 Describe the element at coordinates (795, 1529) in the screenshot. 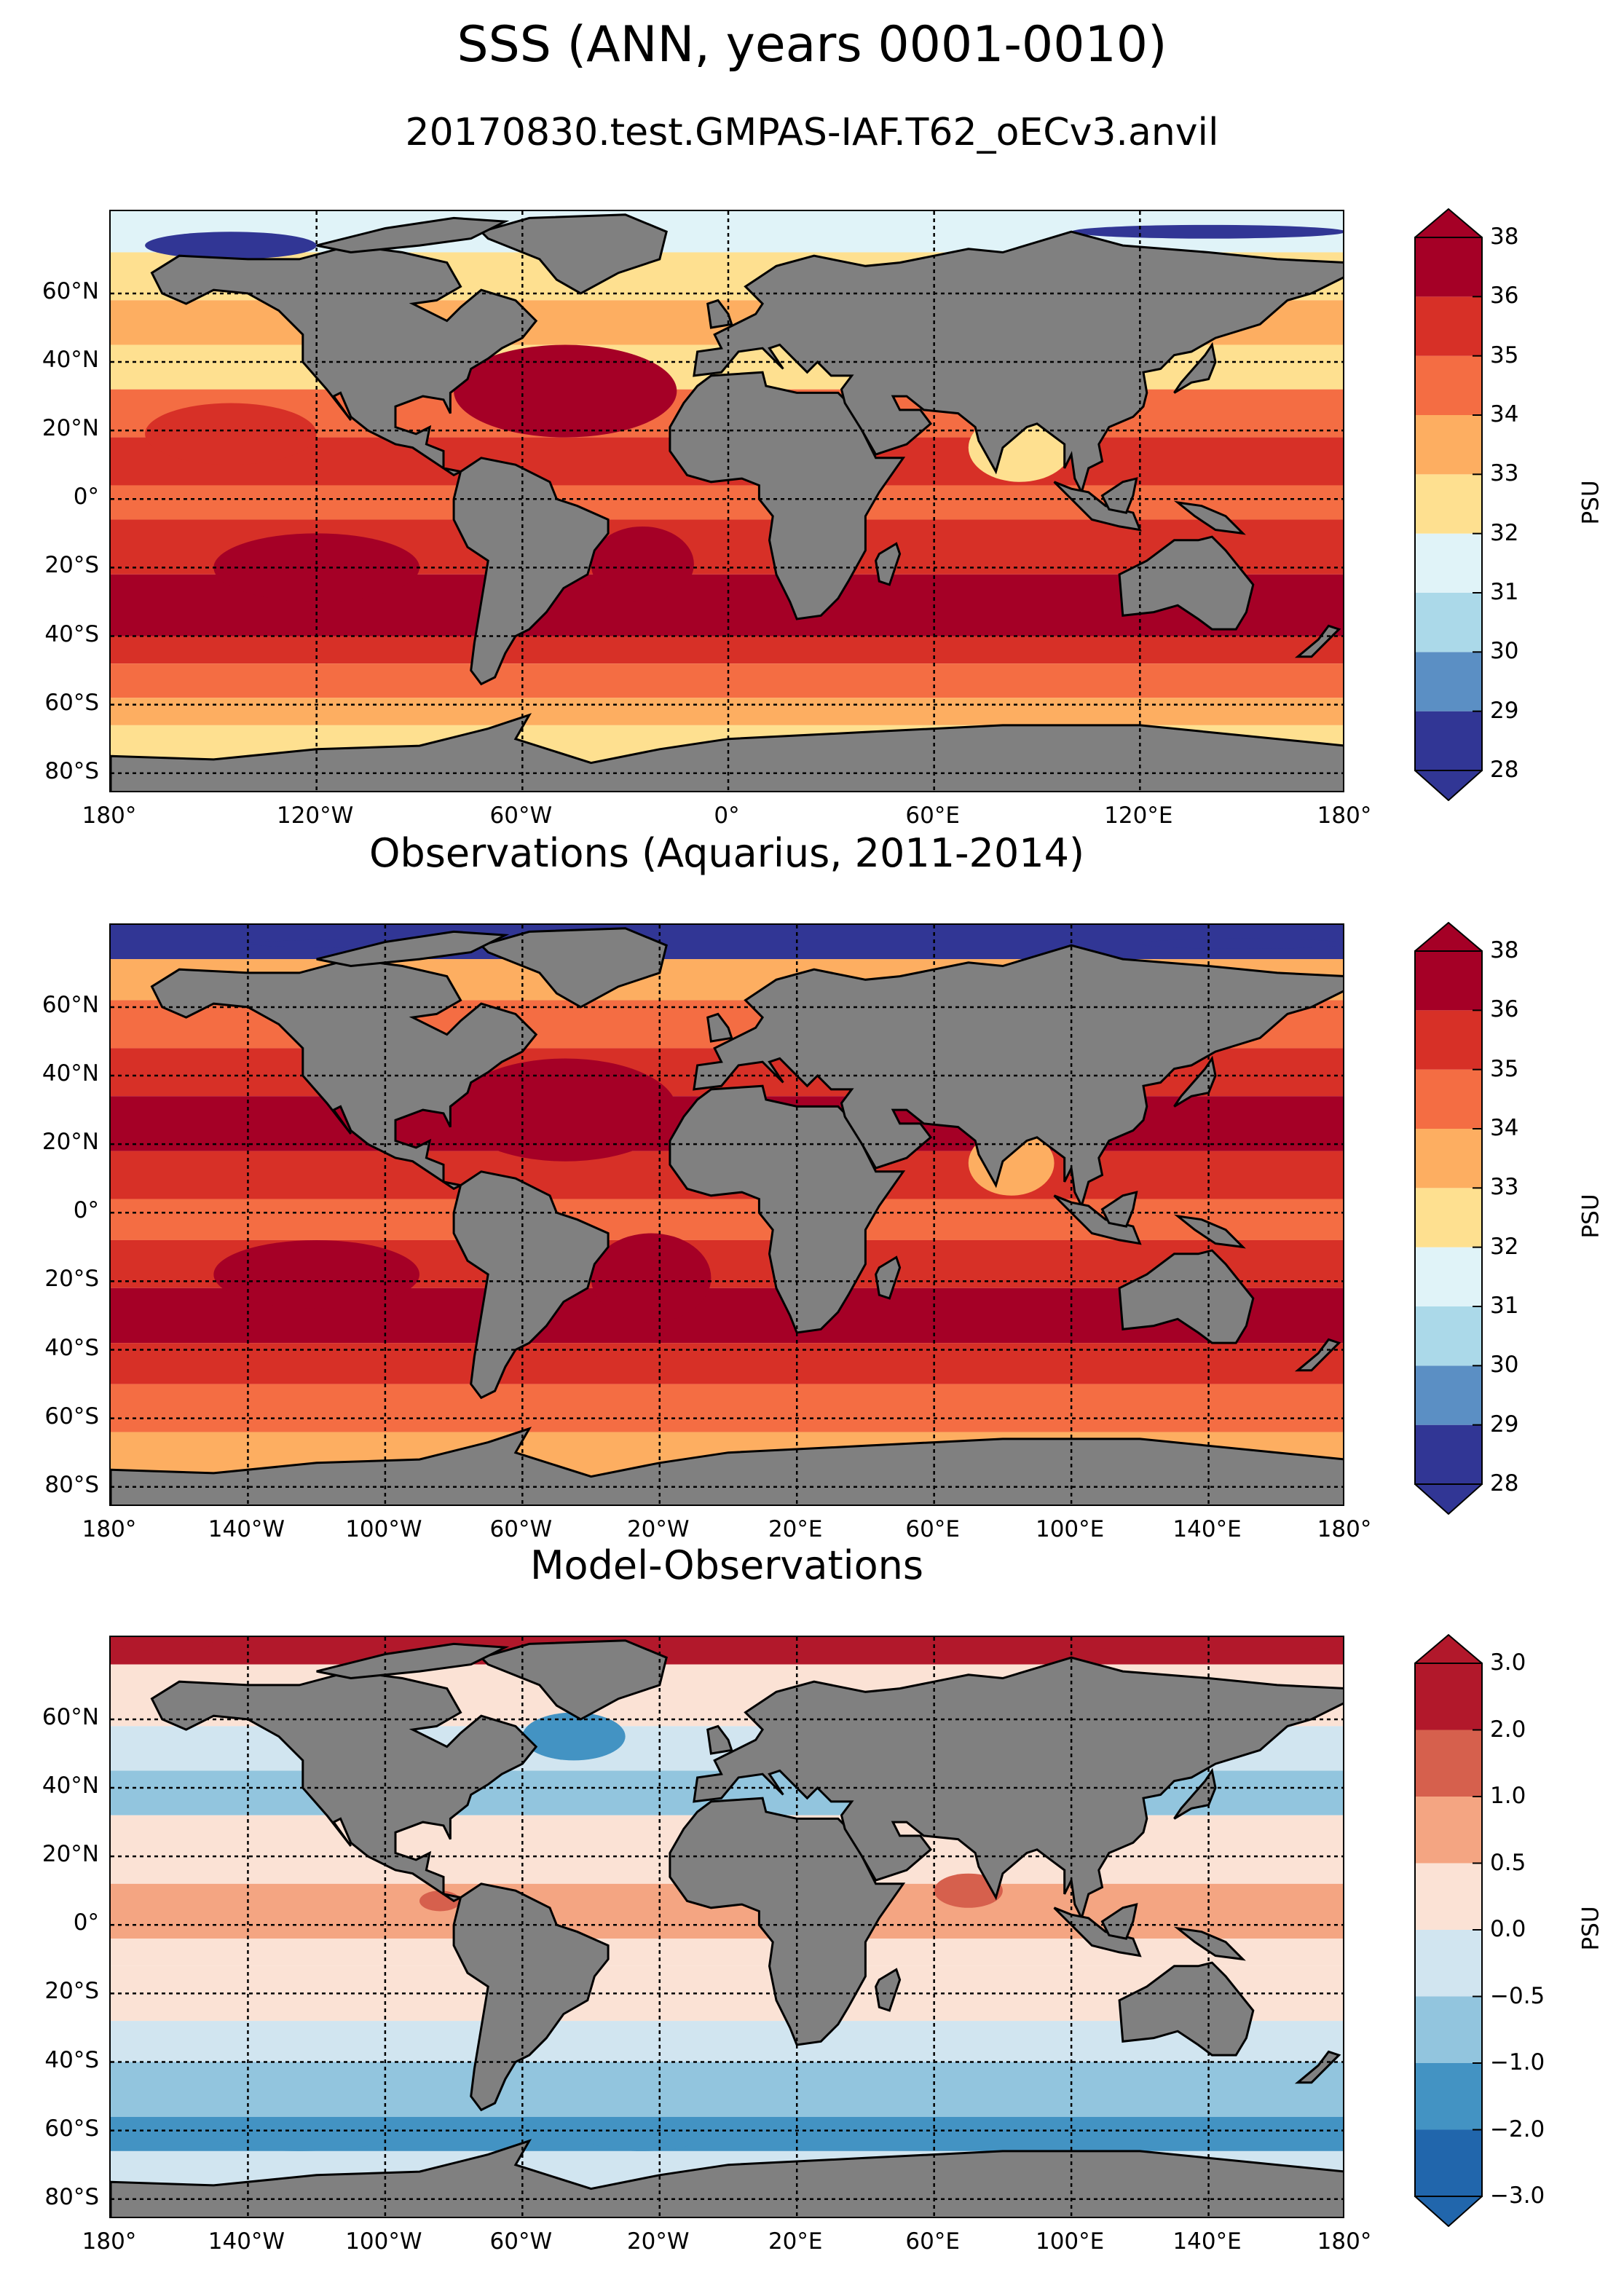

I see `lon-tick-label: 20°E` at that location.